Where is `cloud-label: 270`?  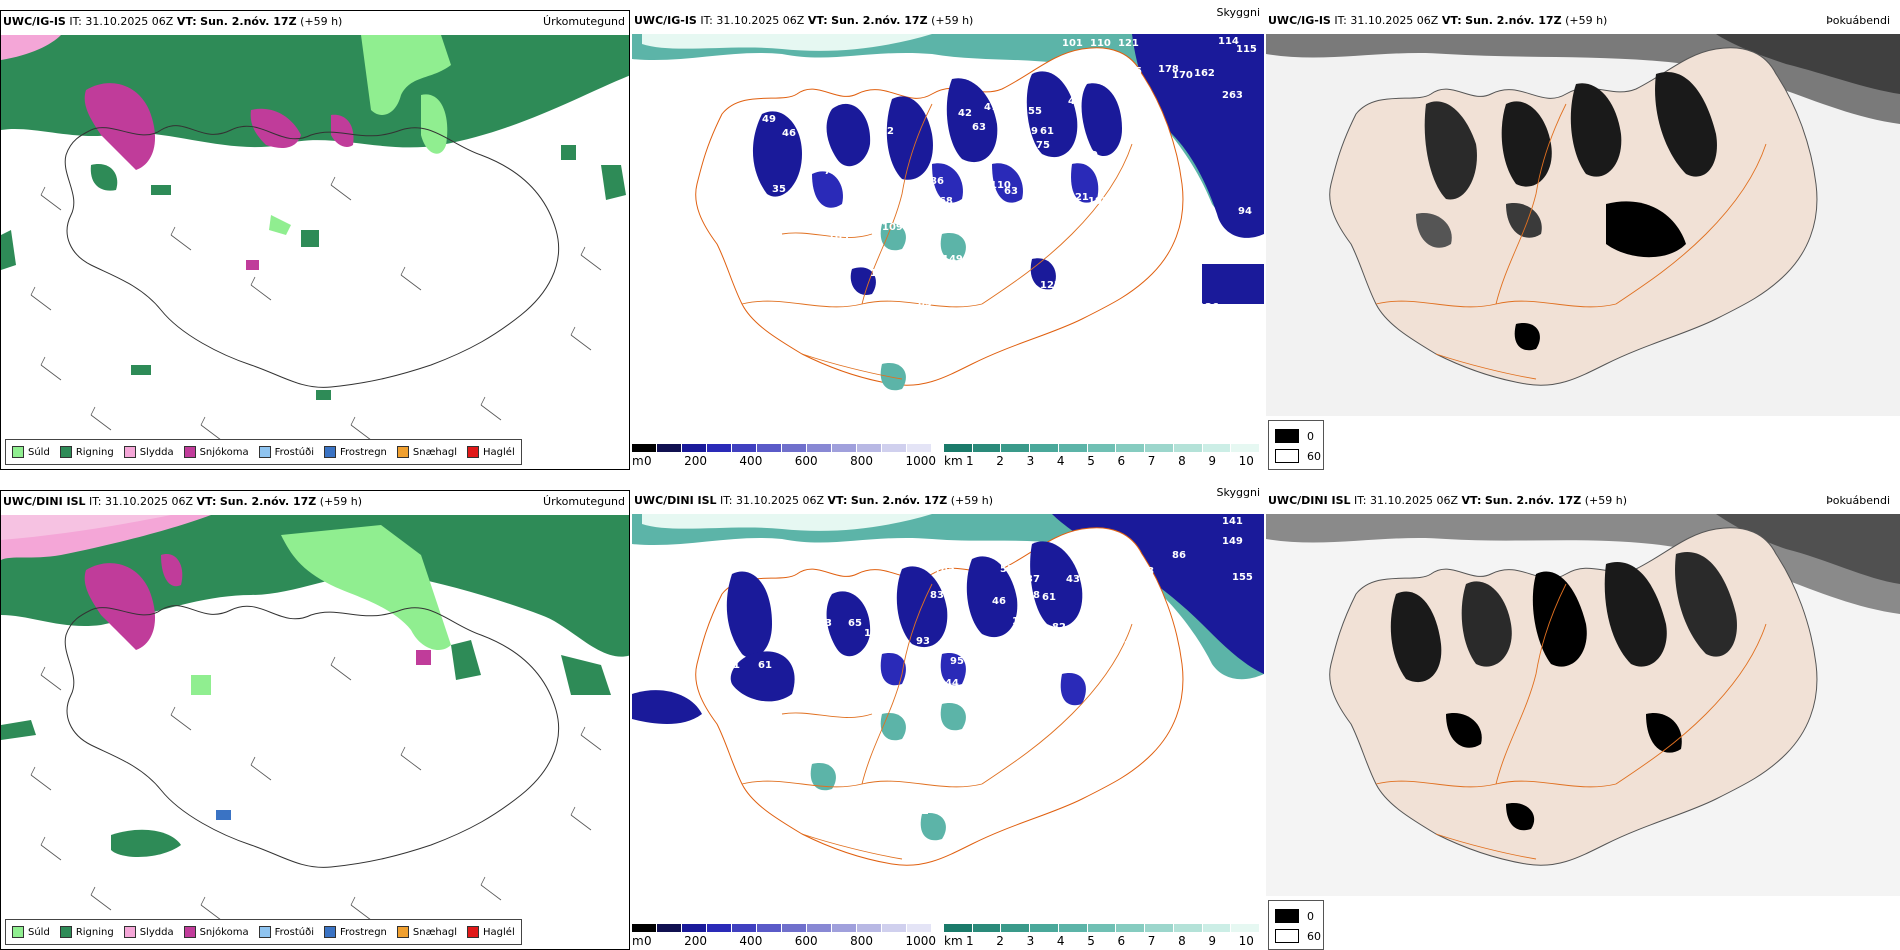
cloud-label: 270 is located at coordinates (1204, 775).